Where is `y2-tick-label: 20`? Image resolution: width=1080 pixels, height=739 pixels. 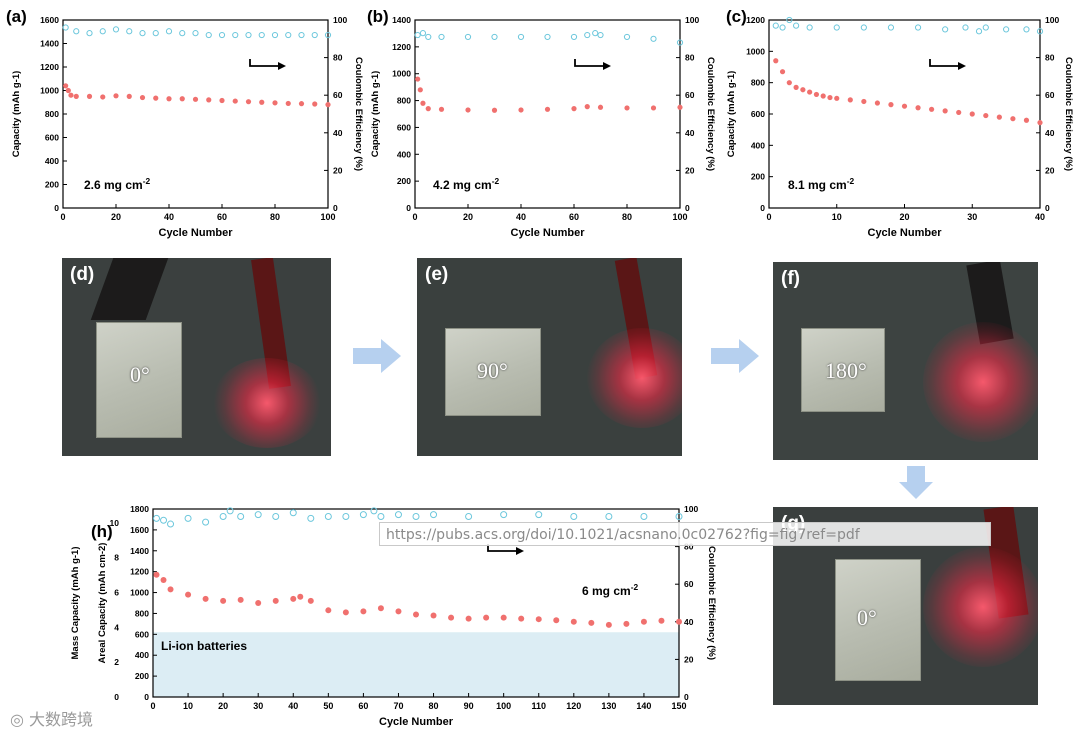
y2-tick-label: 20 is located at coordinates (689, 659).